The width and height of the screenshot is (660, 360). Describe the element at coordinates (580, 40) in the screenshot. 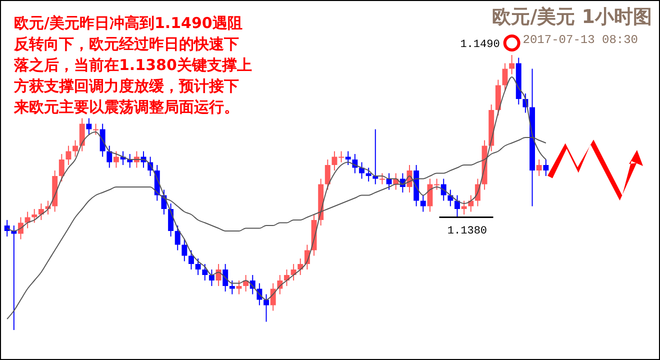

I see `text: 2017-07-13 08:30` at that location.